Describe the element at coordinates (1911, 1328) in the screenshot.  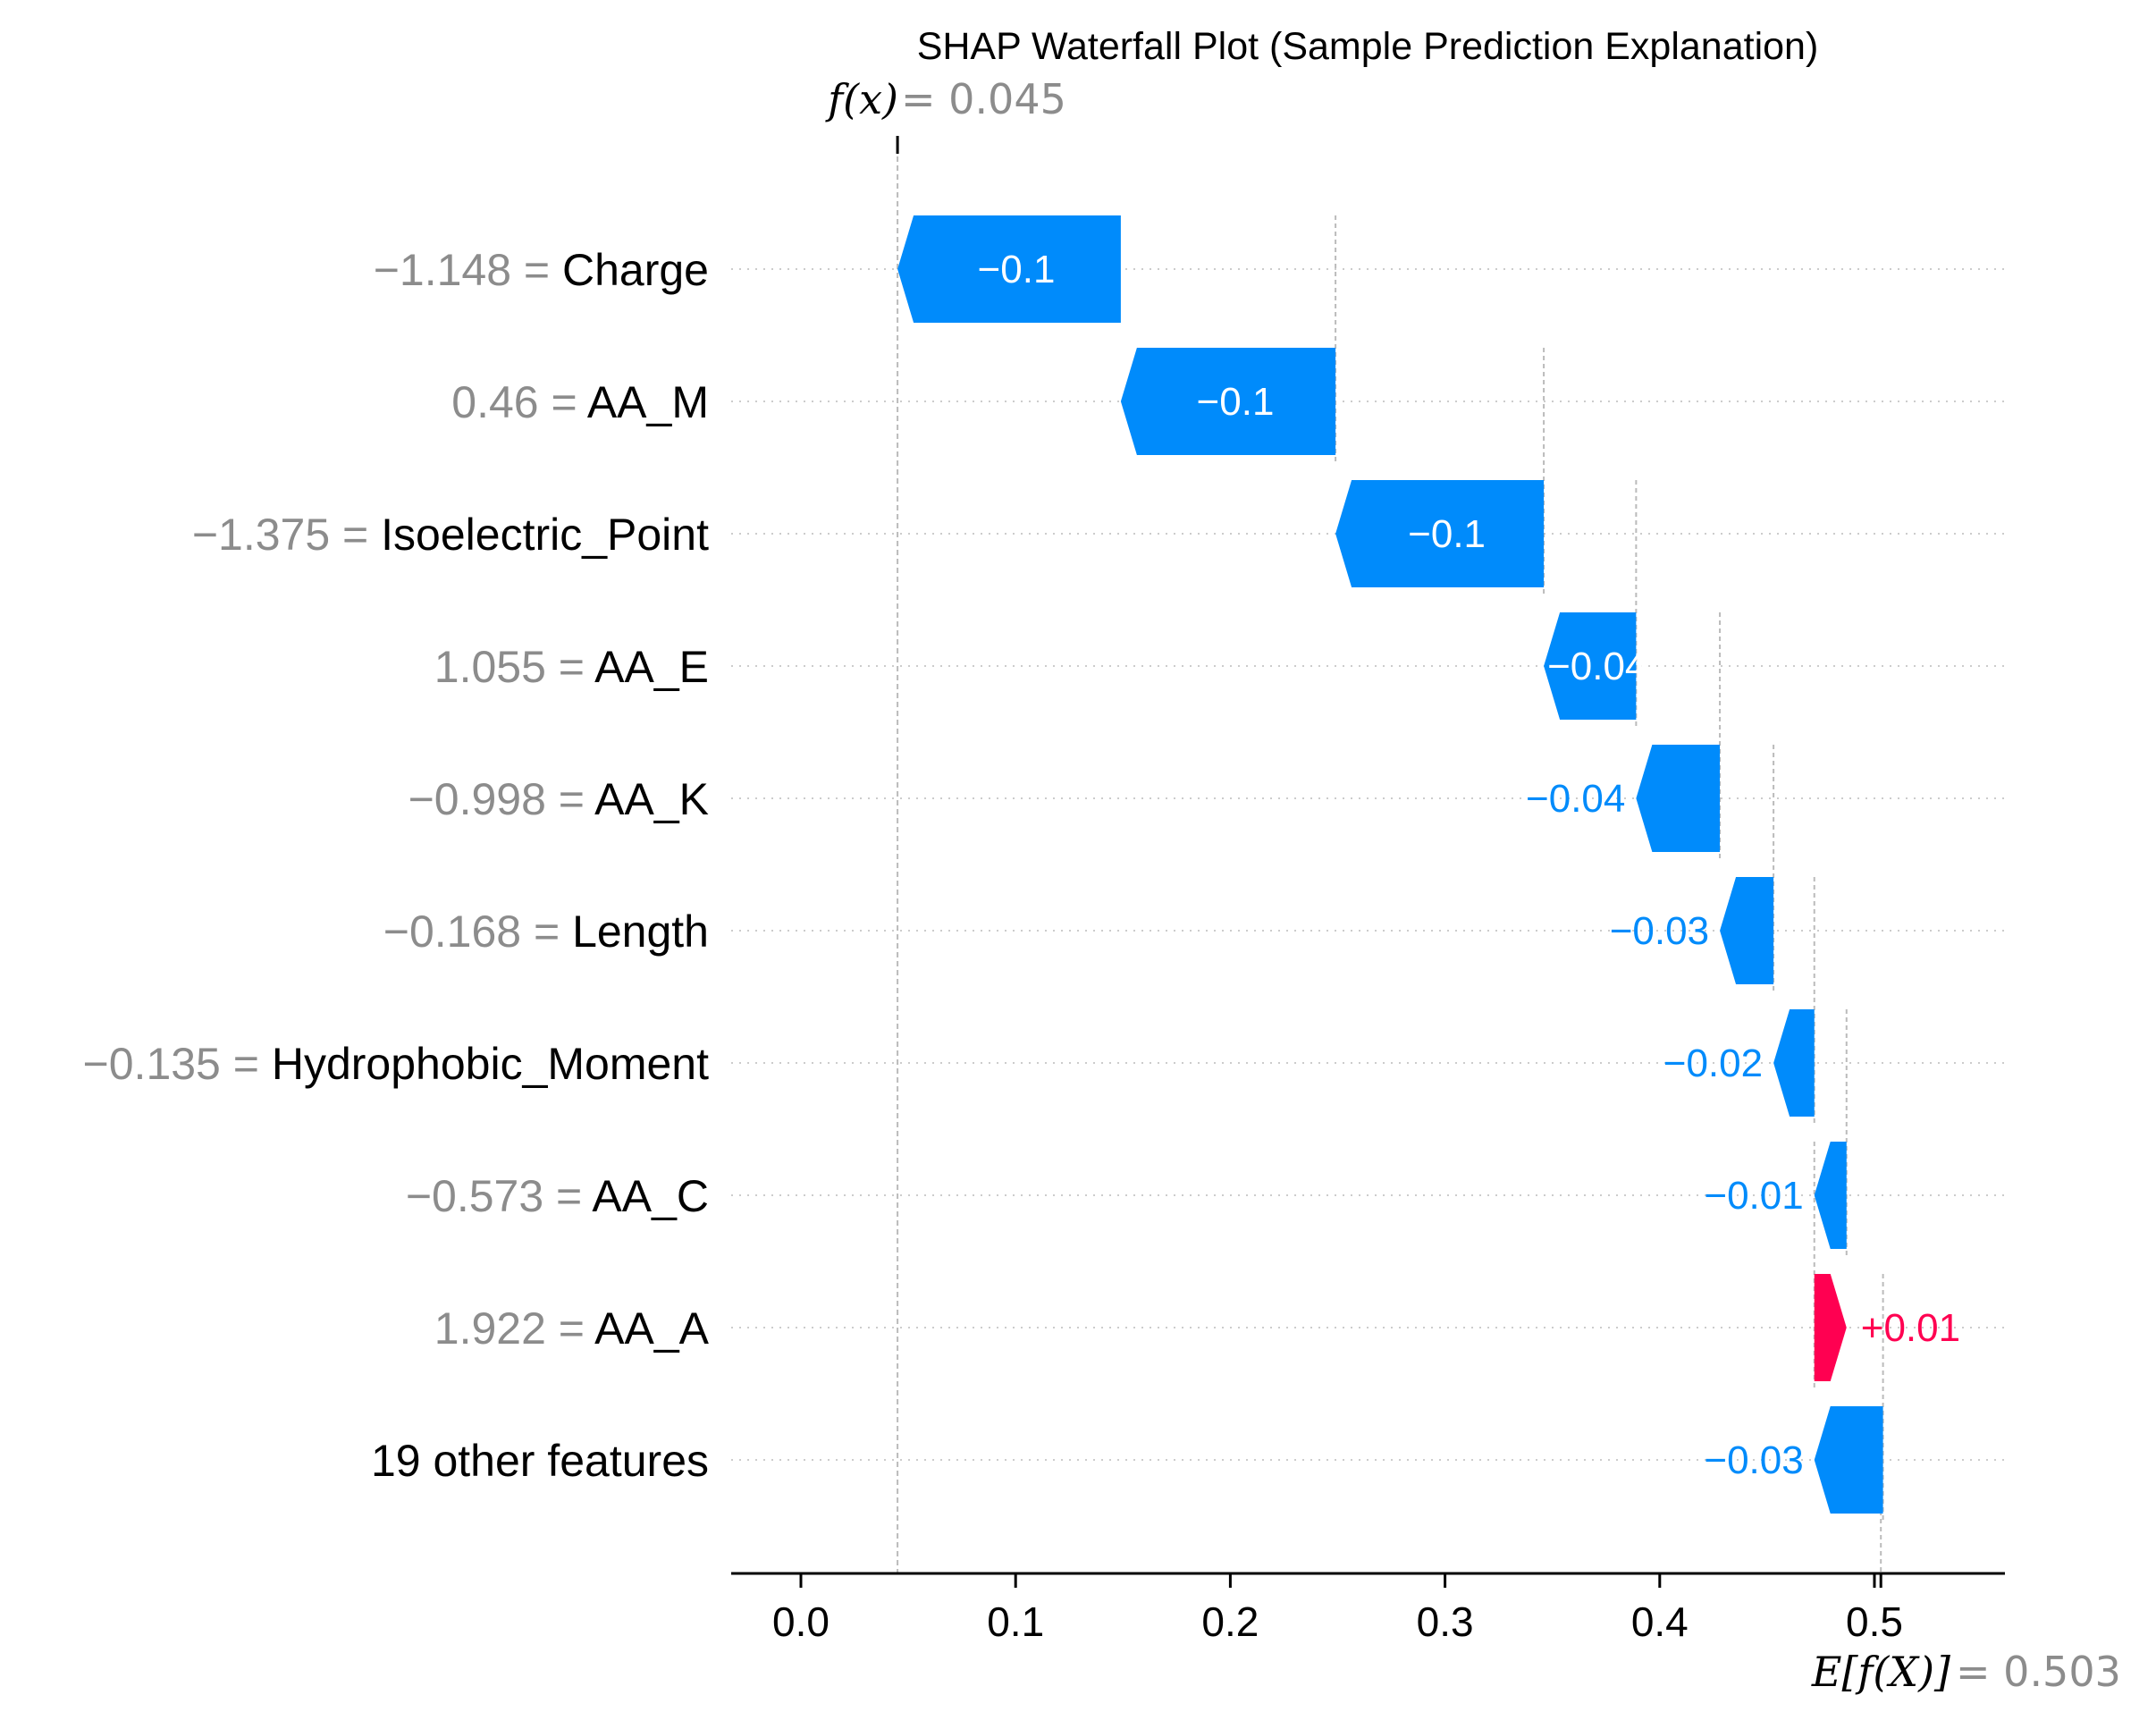
I see `bar-value-label: +0.01` at that location.